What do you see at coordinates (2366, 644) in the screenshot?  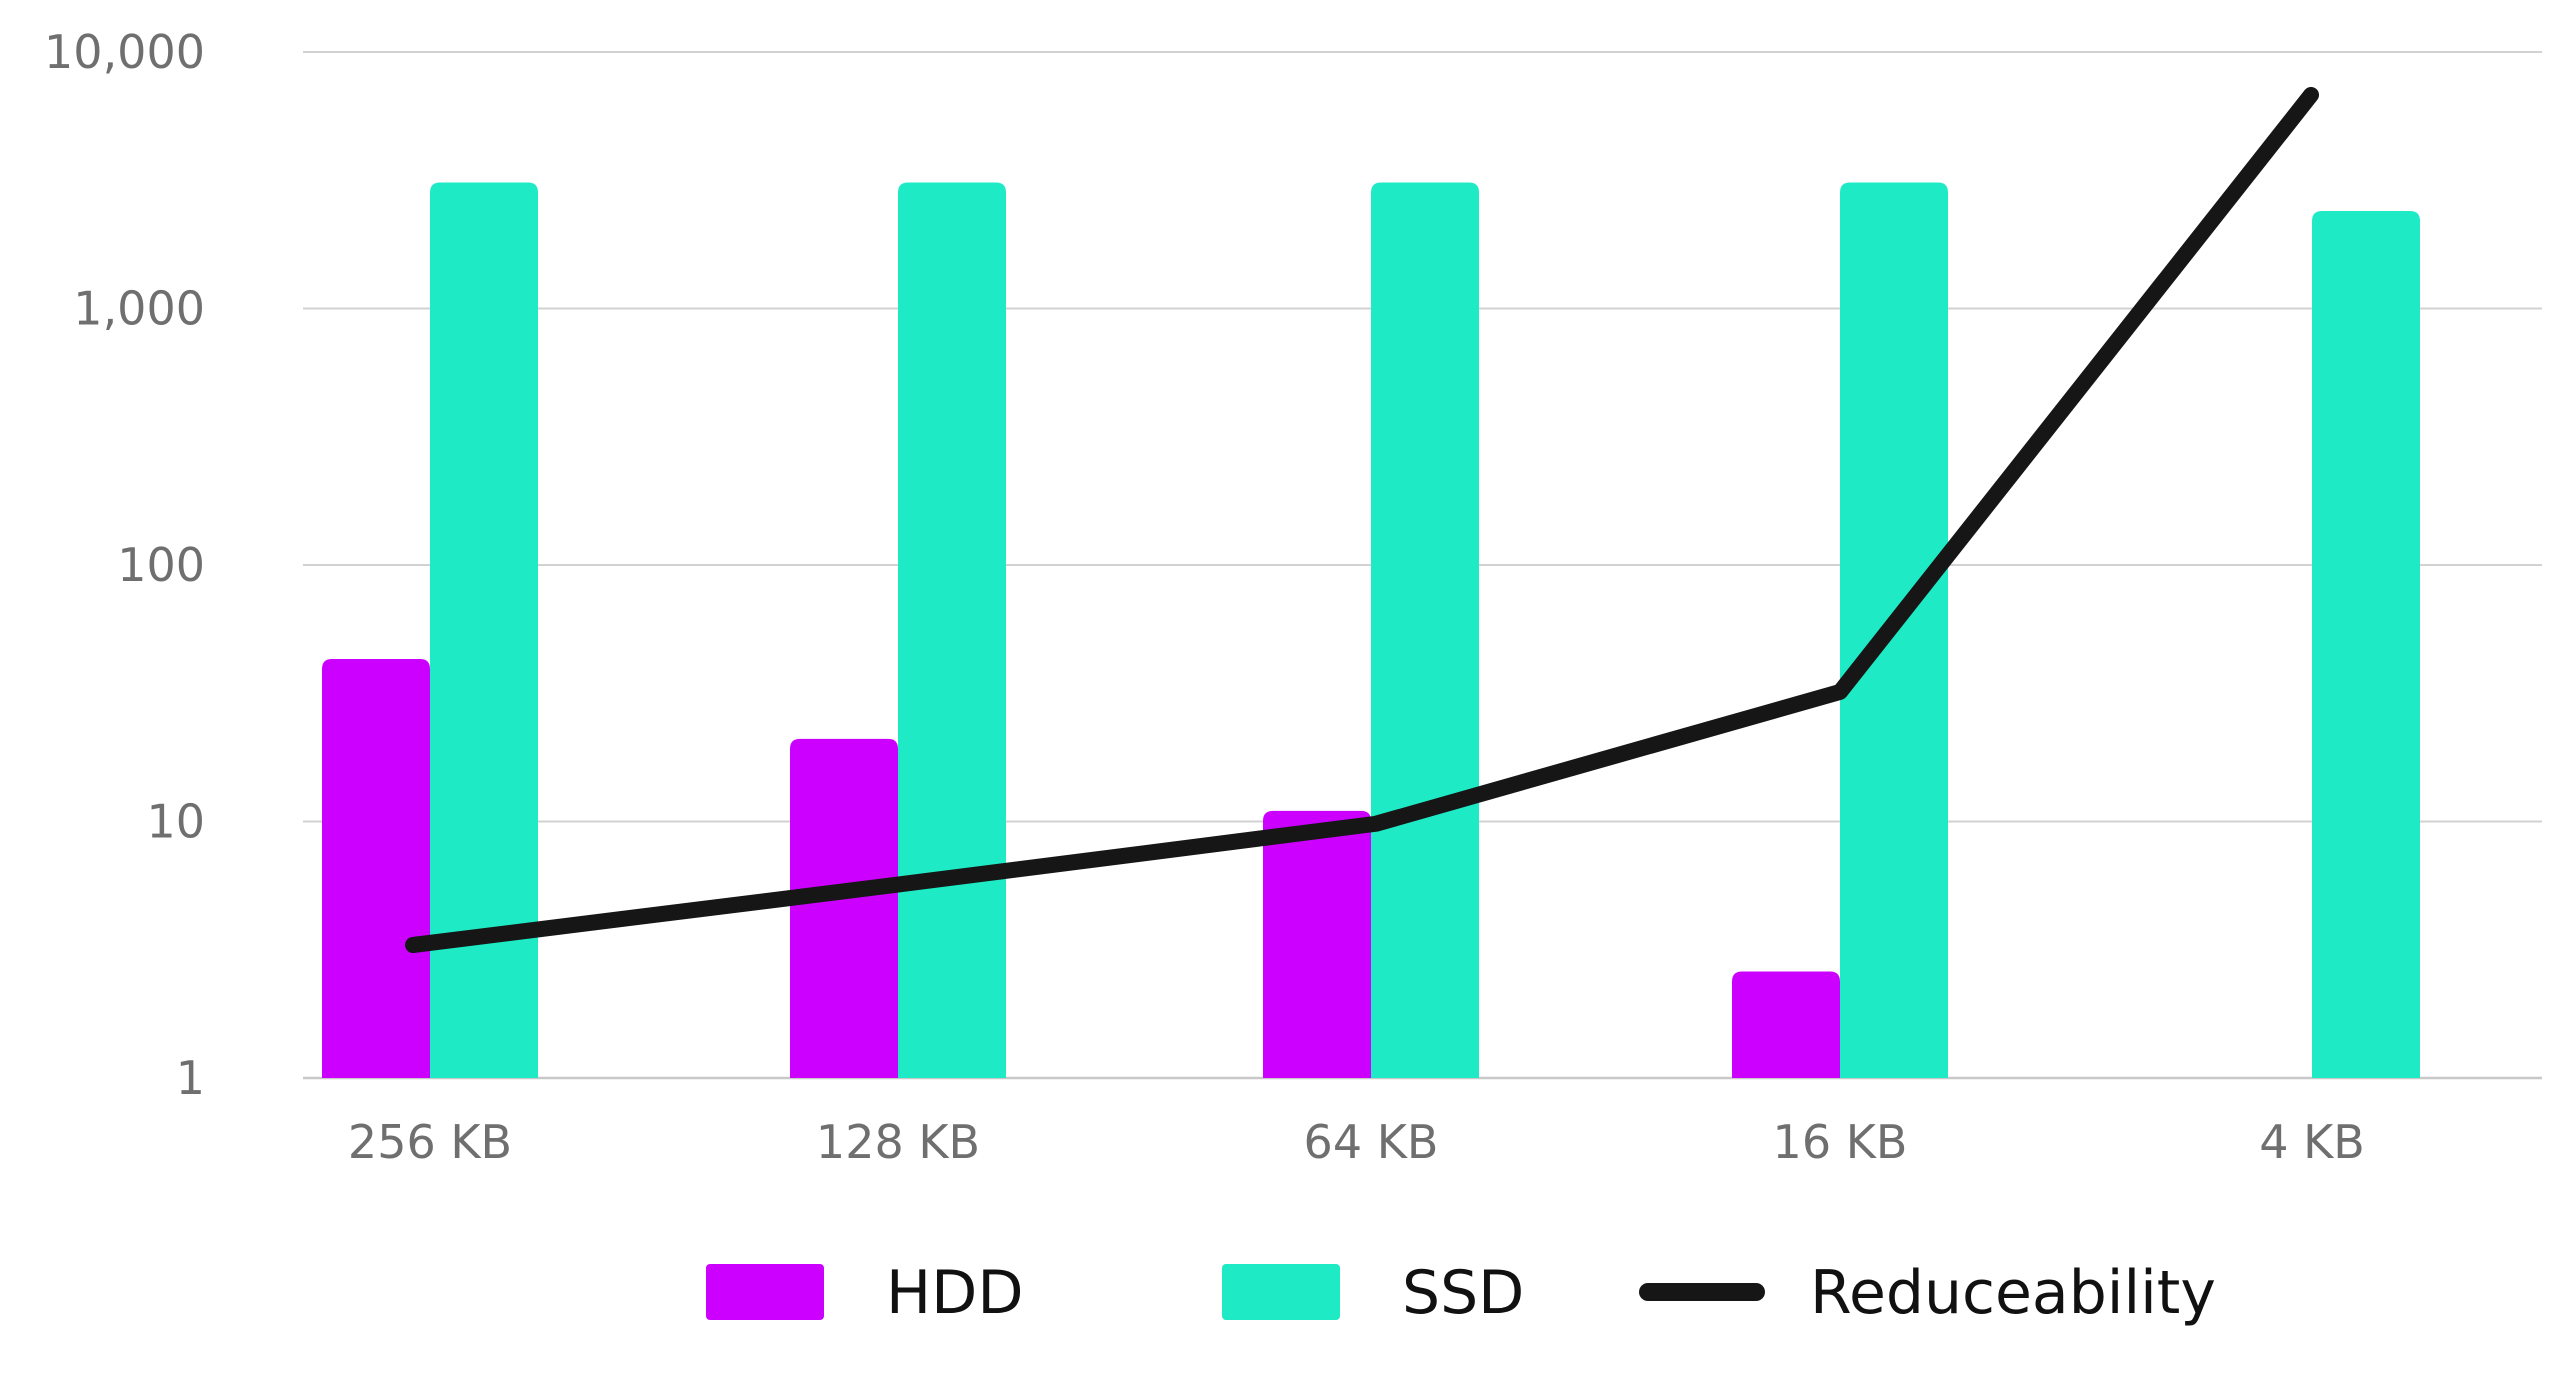 I see `bar-ssd-4kb` at bounding box center [2366, 644].